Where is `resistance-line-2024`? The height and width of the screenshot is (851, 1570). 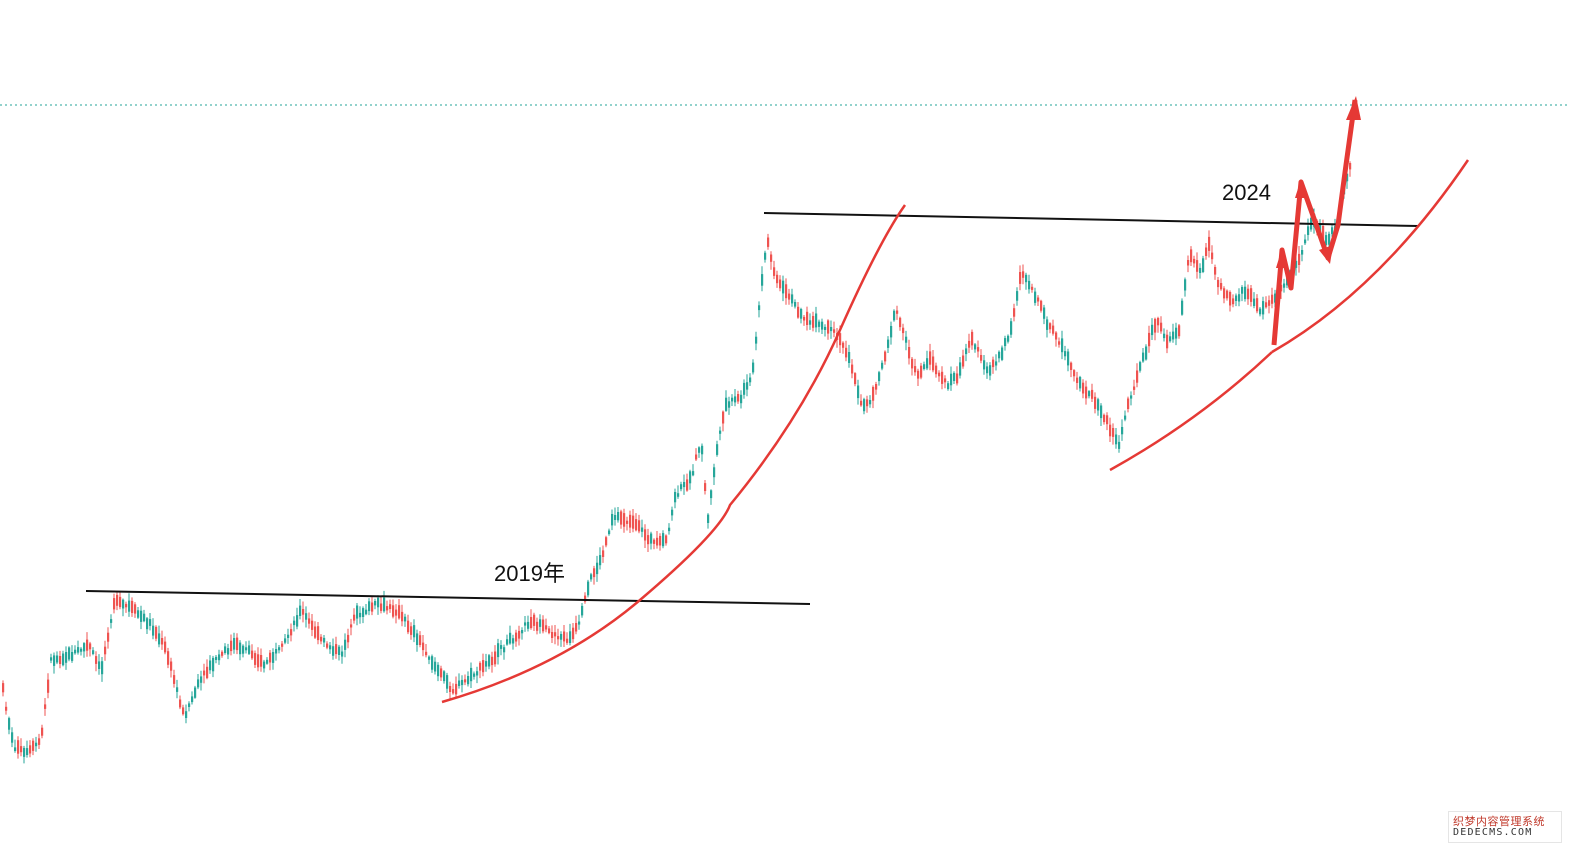 resistance-line-2024 is located at coordinates (1091, 219).